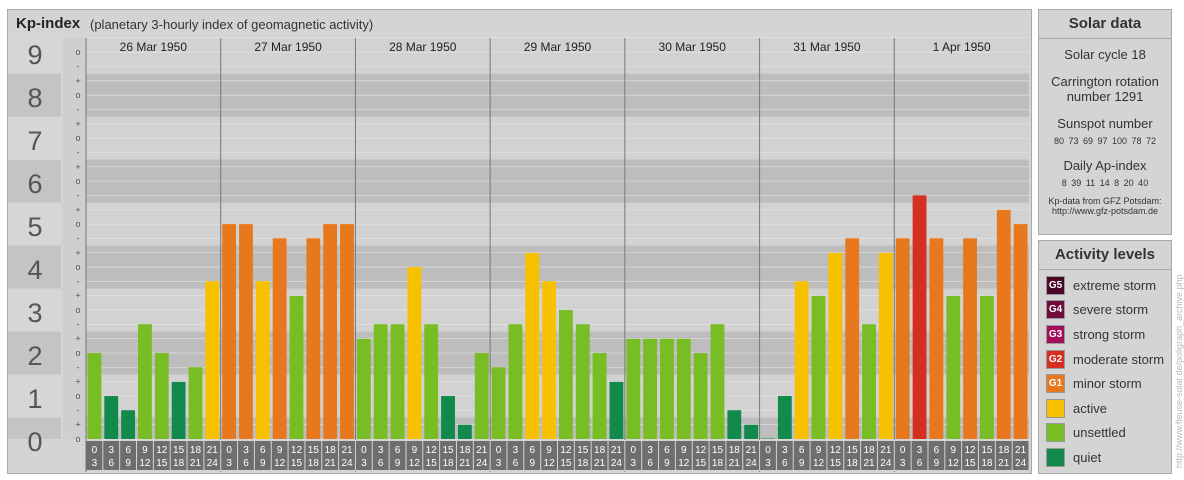  I want to click on y-tick-label: 7, so click(34, 141).